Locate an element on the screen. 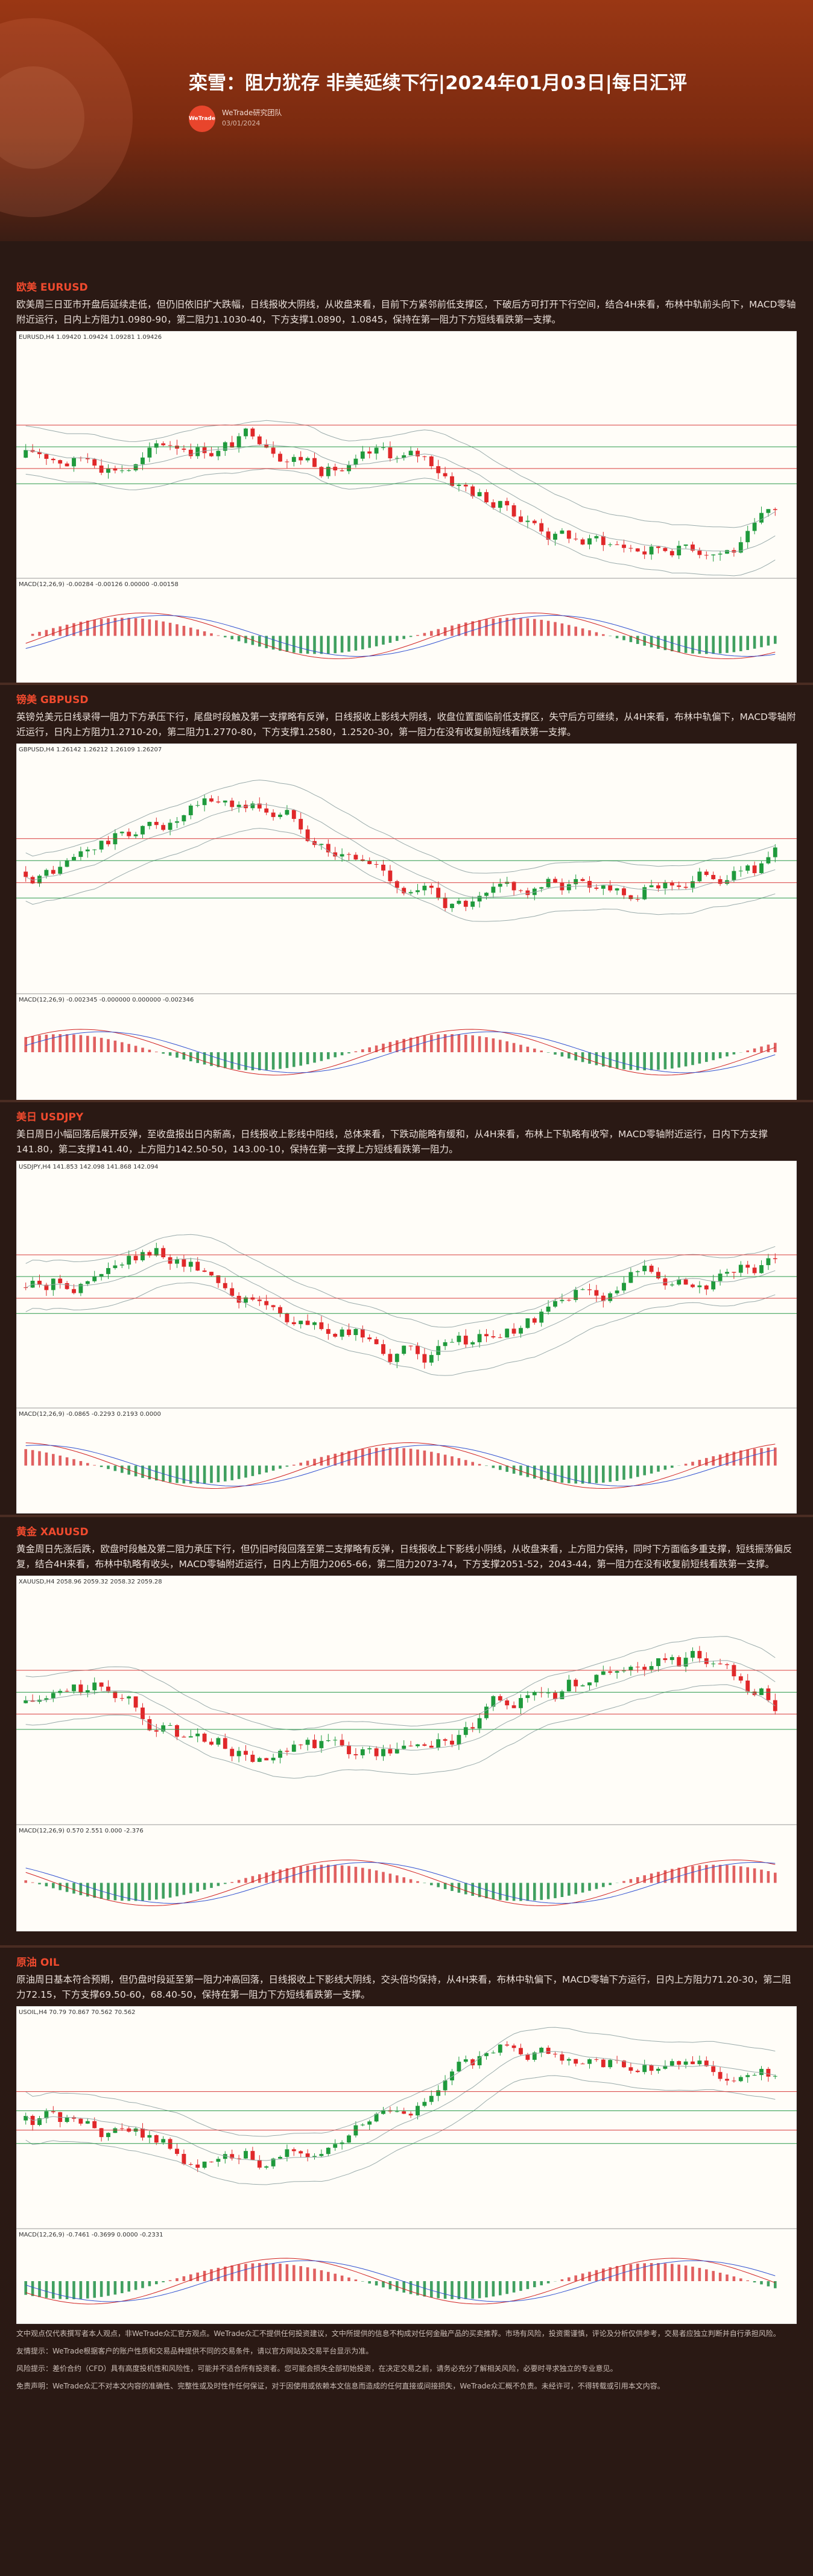 This screenshot has width=813, height=2576. logo: WeTrade is located at coordinates (202, 119).